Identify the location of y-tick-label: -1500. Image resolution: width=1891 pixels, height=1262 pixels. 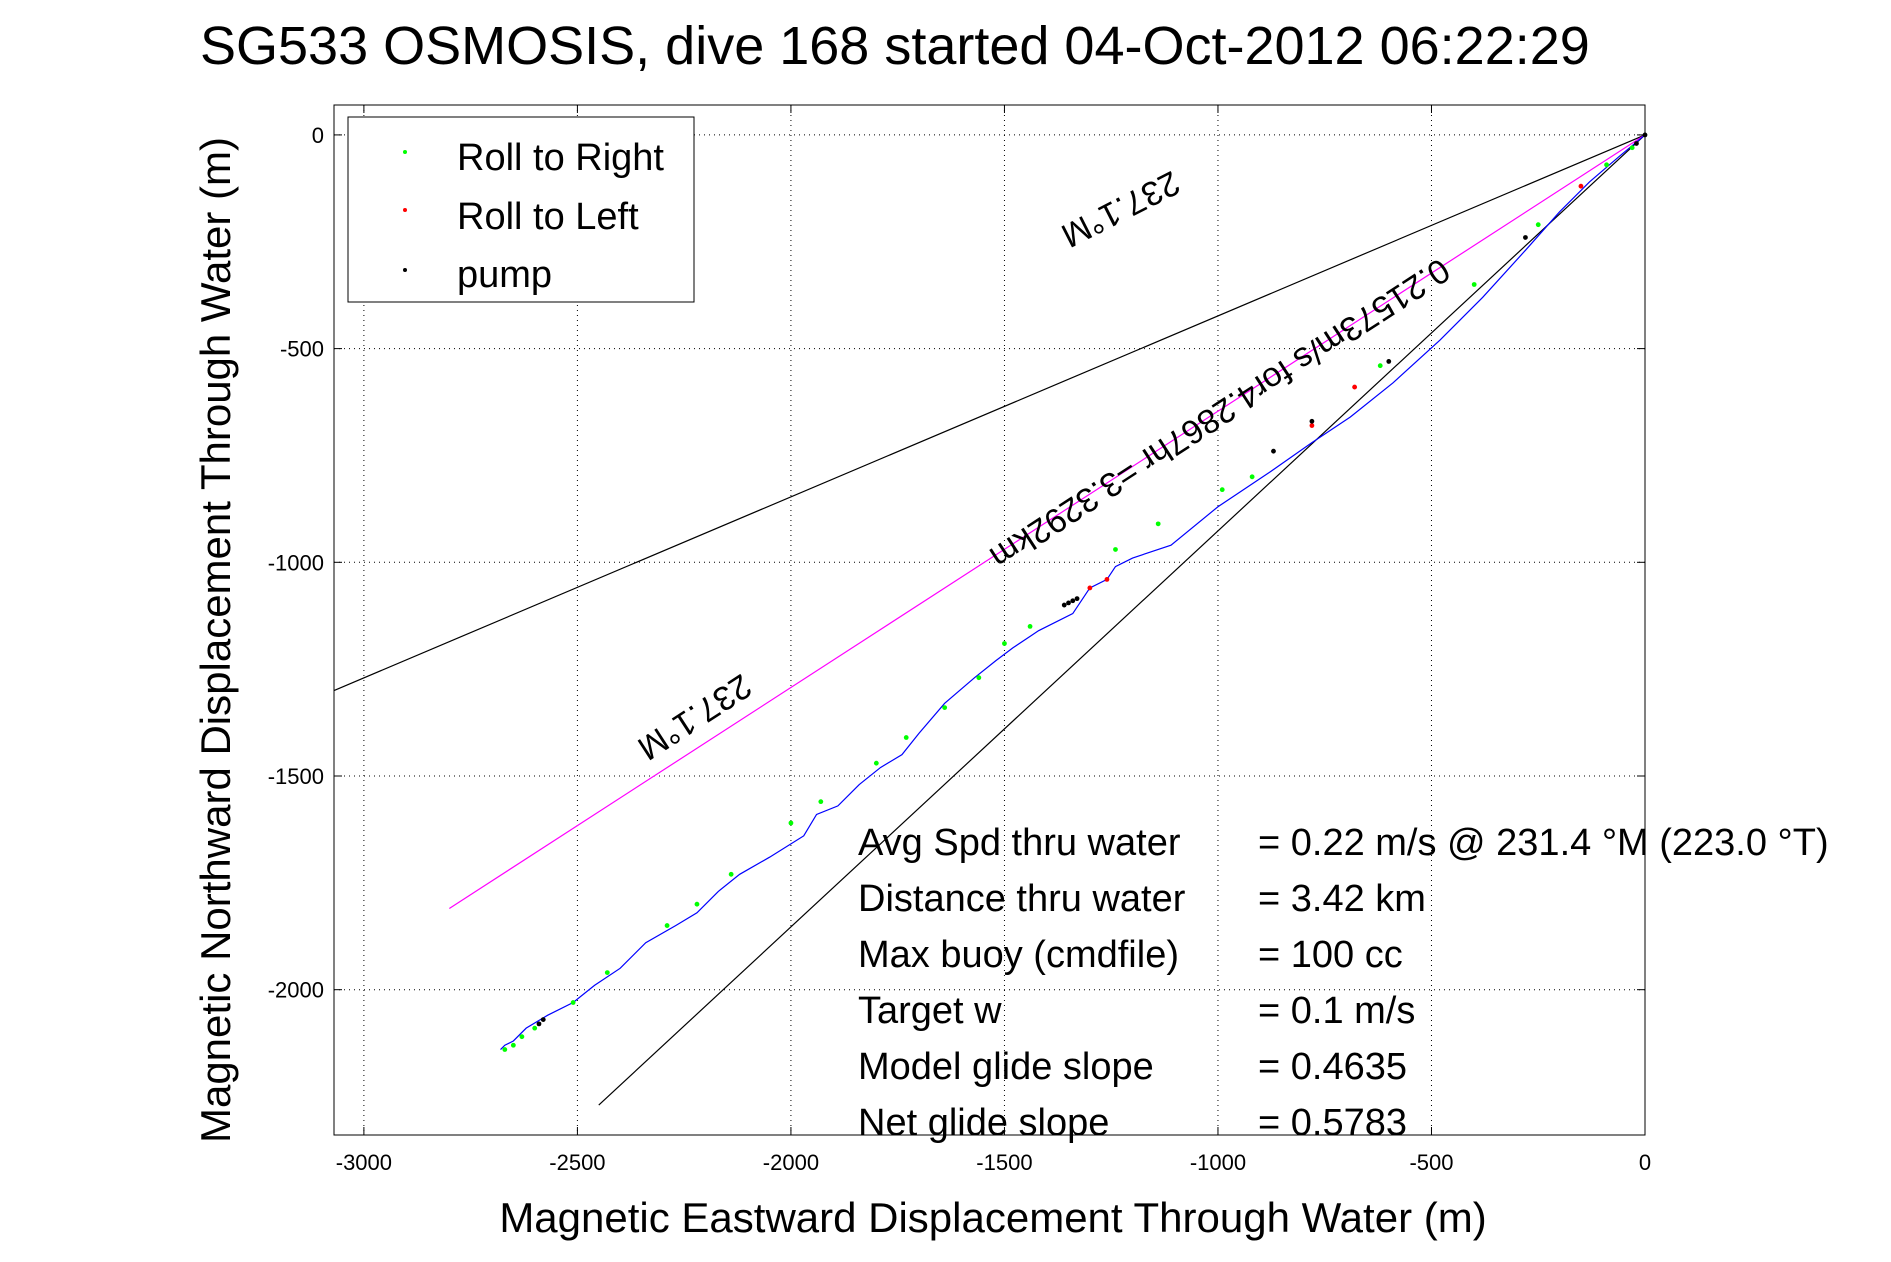
(296, 776).